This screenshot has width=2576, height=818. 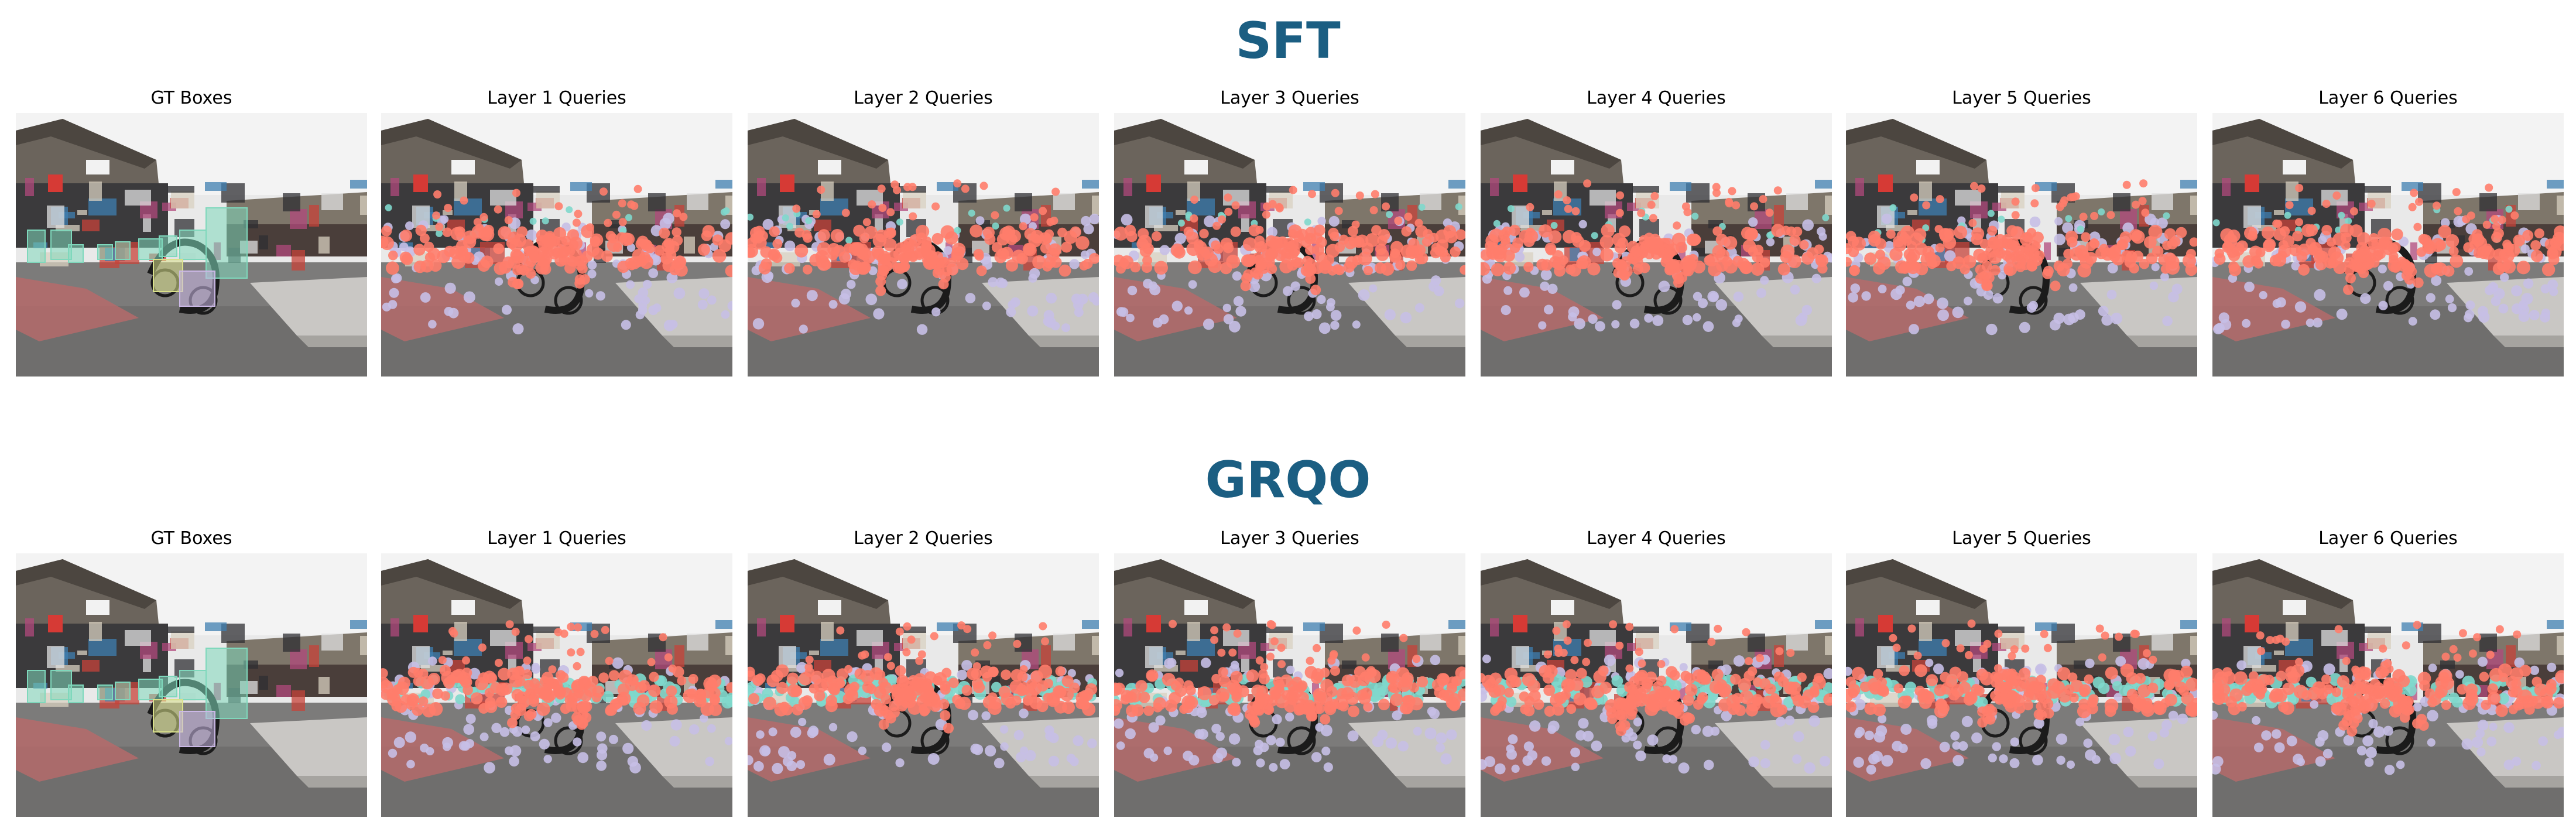 I want to click on query-visualization-panel, so click(x=1289, y=685).